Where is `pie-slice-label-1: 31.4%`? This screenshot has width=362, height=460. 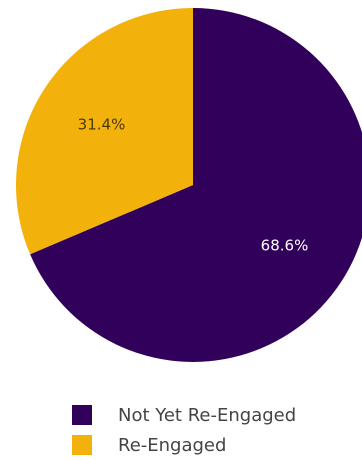 pie-slice-label-1: 31.4% is located at coordinates (102, 125).